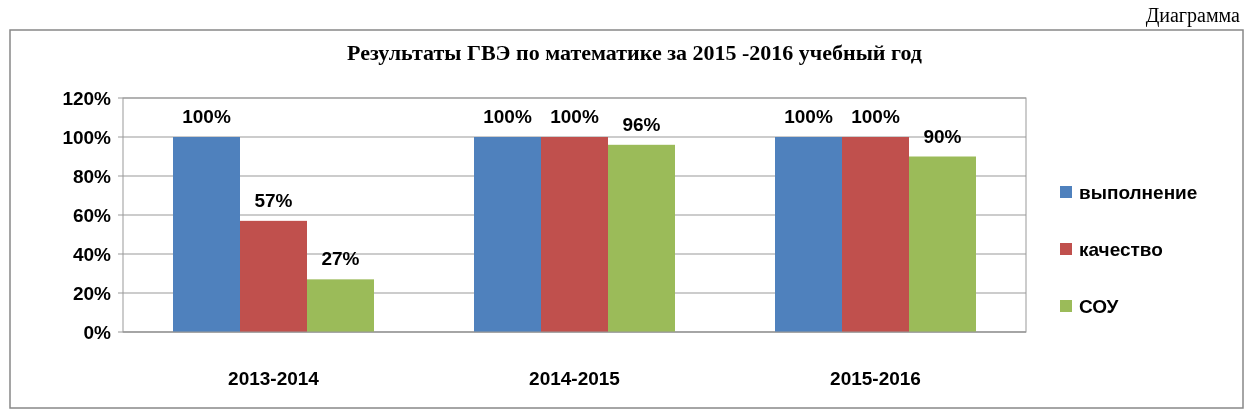 Image resolution: width=1250 pixels, height=410 pixels. Describe the element at coordinates (97, 332) in the screenshot. I see `y-tick-label: 0%` at that location.